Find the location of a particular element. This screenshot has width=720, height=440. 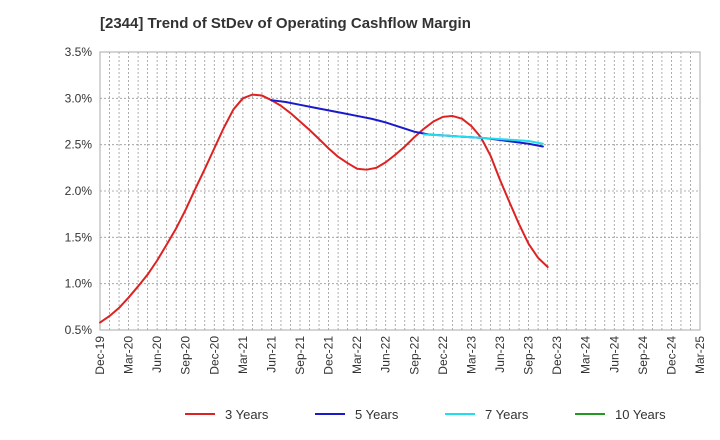

x-tick-label: Mar-22 is located at coordinates (357, 355).